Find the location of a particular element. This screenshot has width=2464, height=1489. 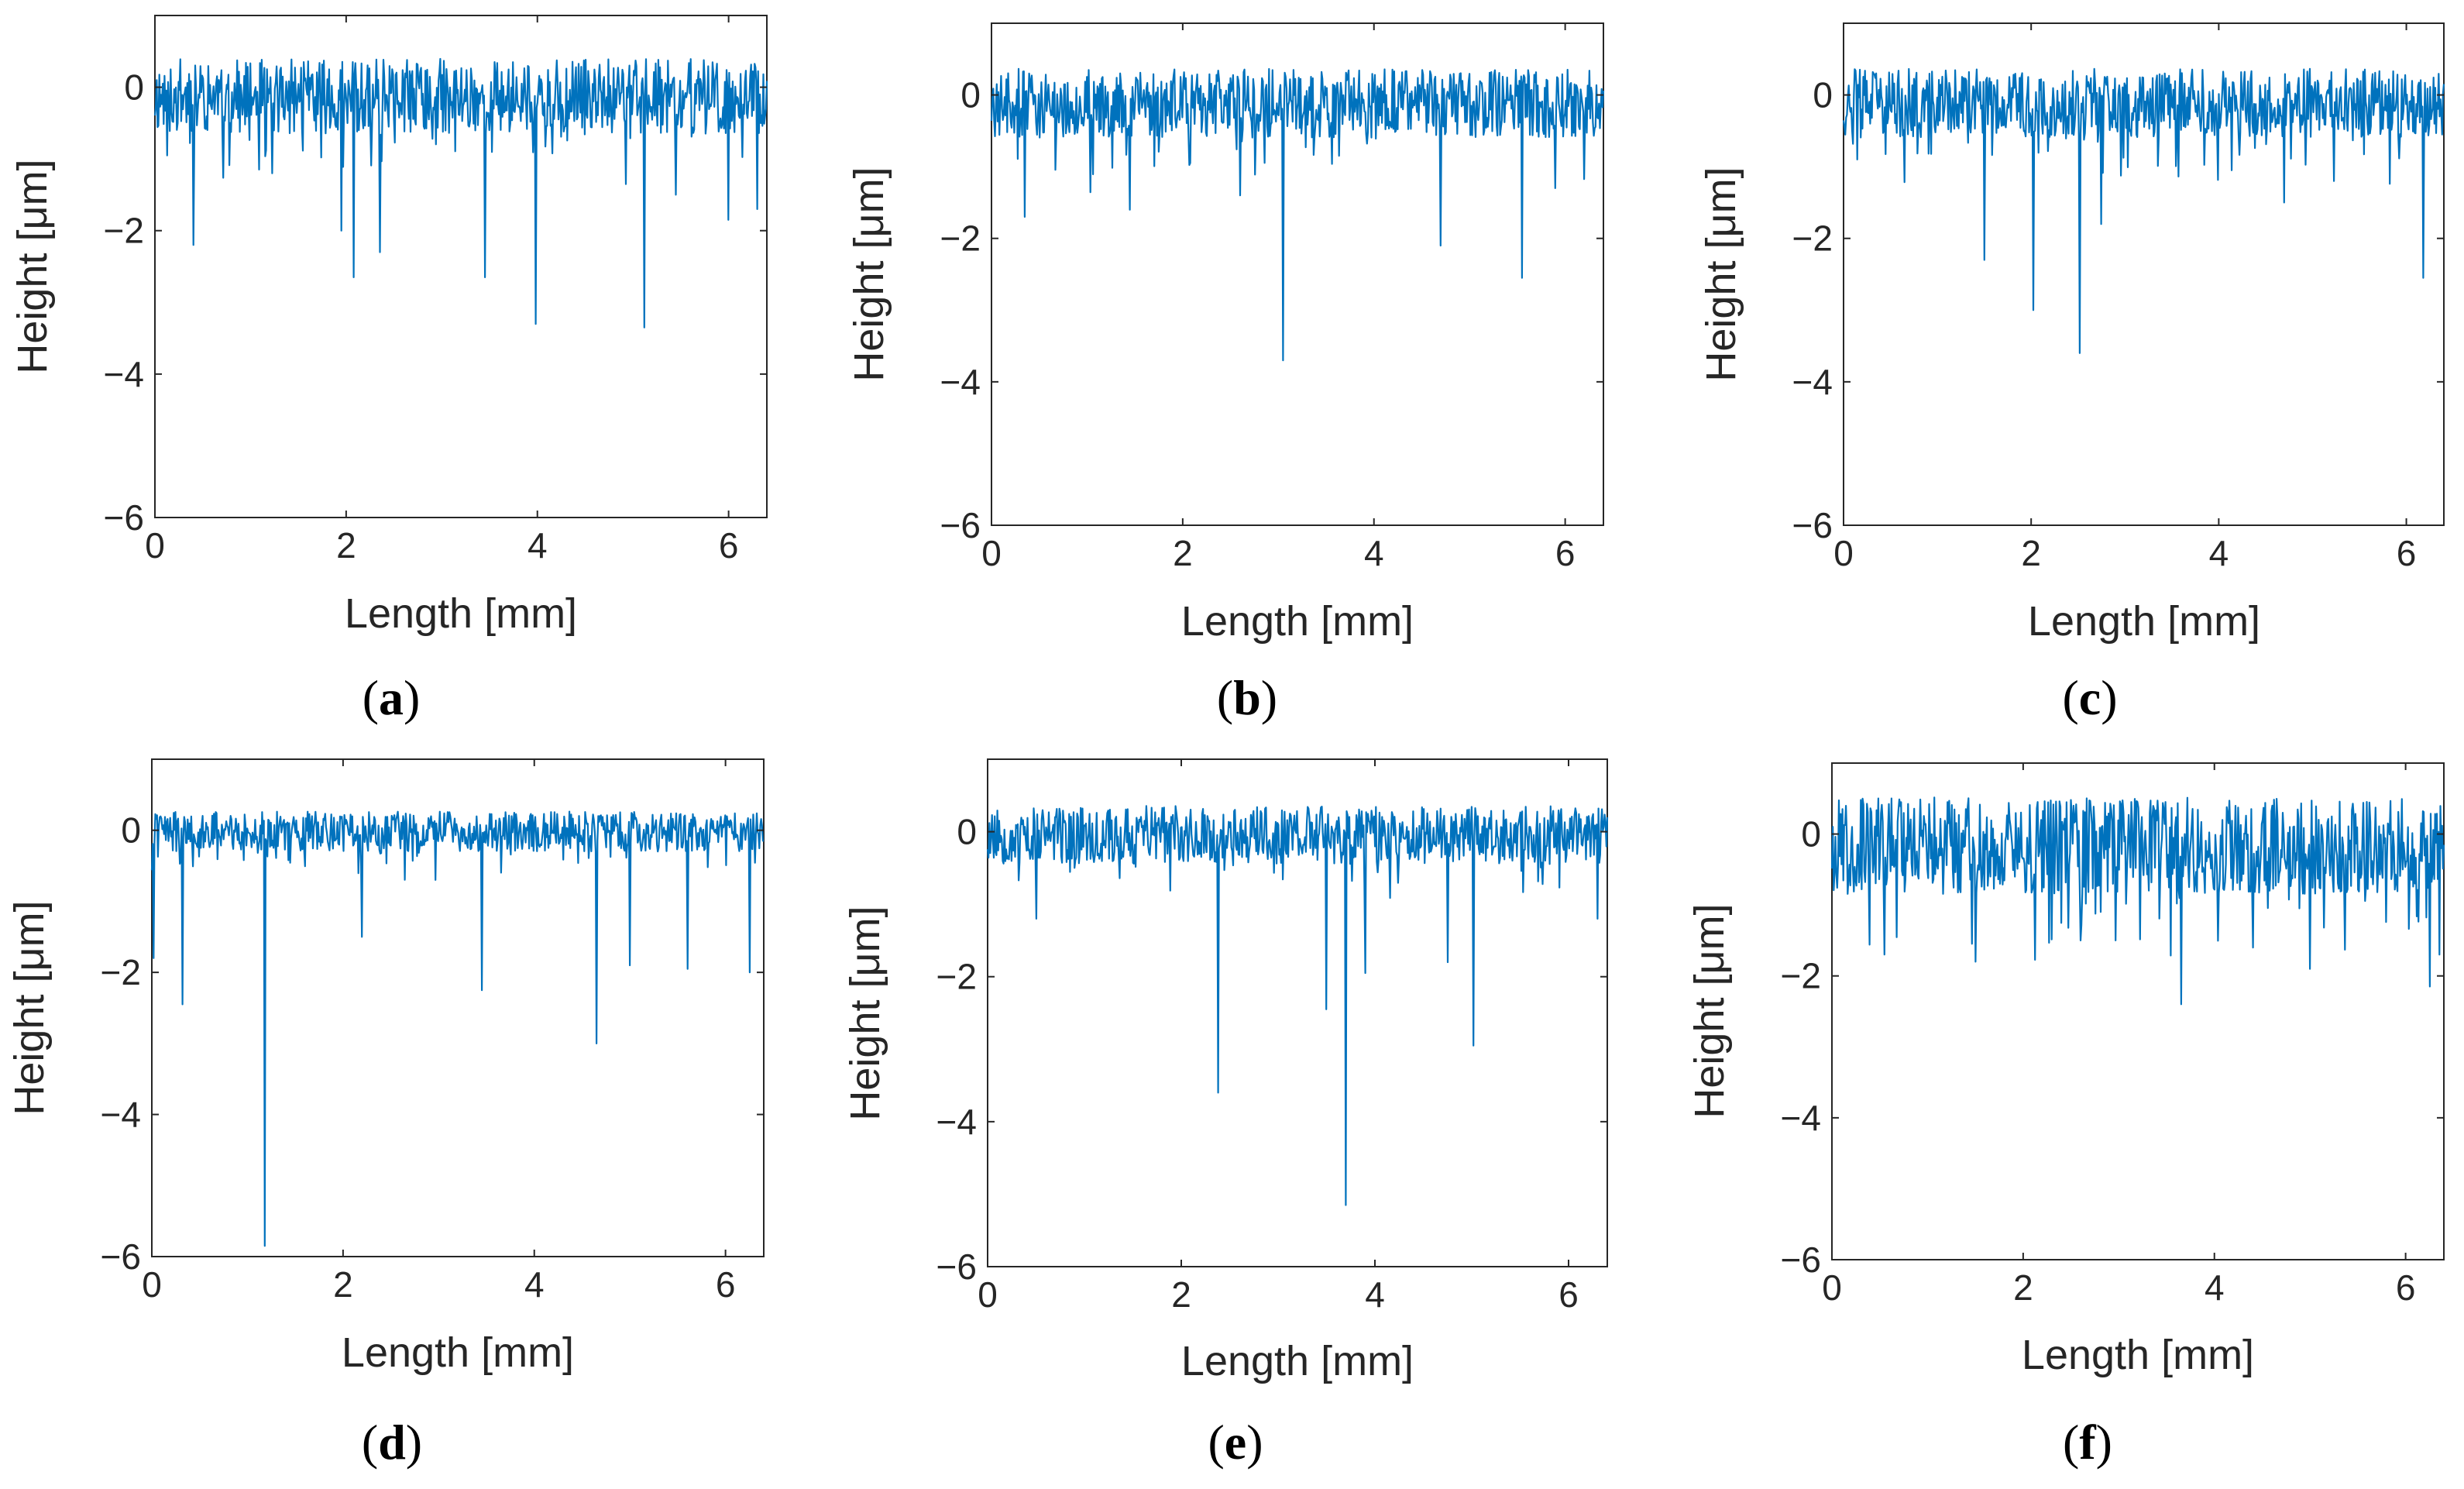

panel-e: 0 2 4 6 −6 −4 −2 0 Length [mm] Height [μm] (e) is located at coordinates (1225, 1114).